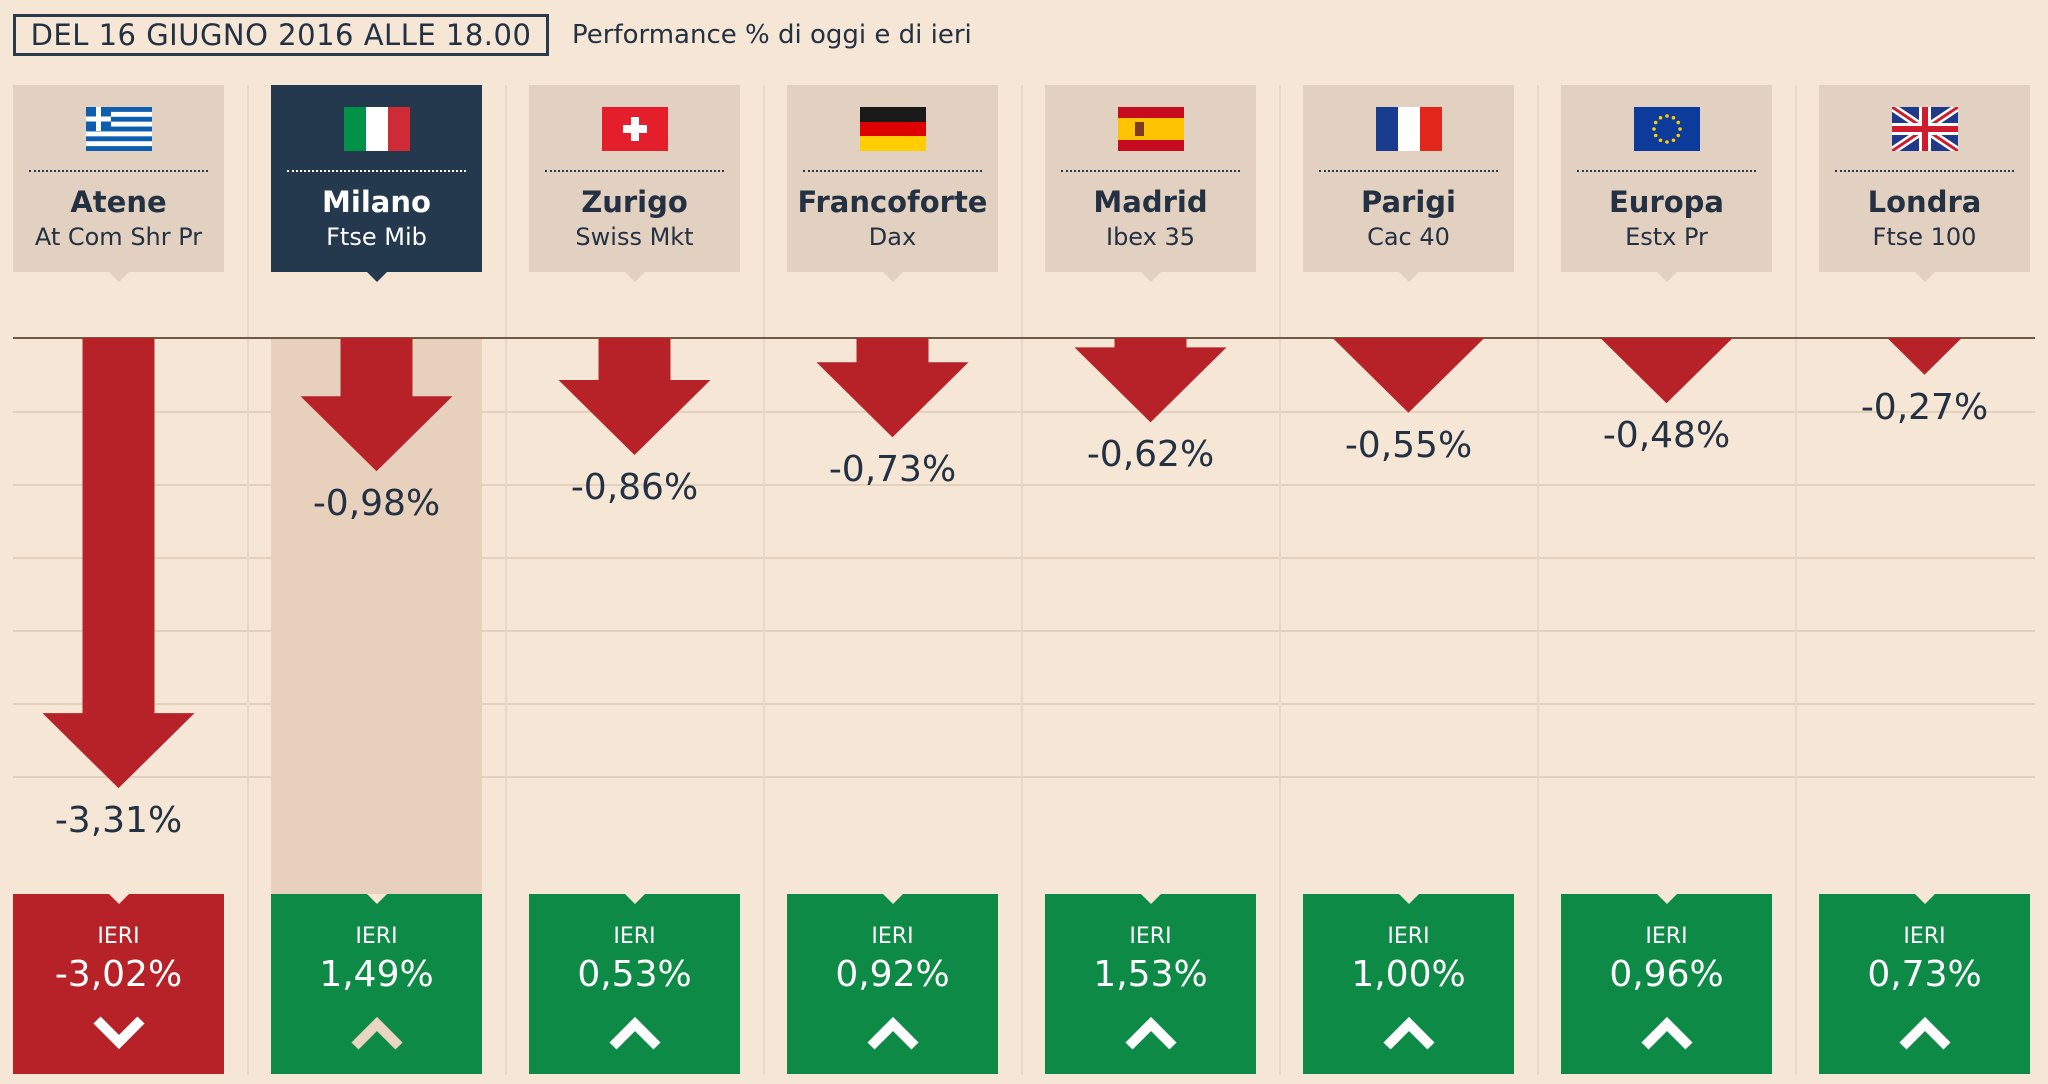  I want to click on yesterday-percent: 0,73%, so click(1924, 974).